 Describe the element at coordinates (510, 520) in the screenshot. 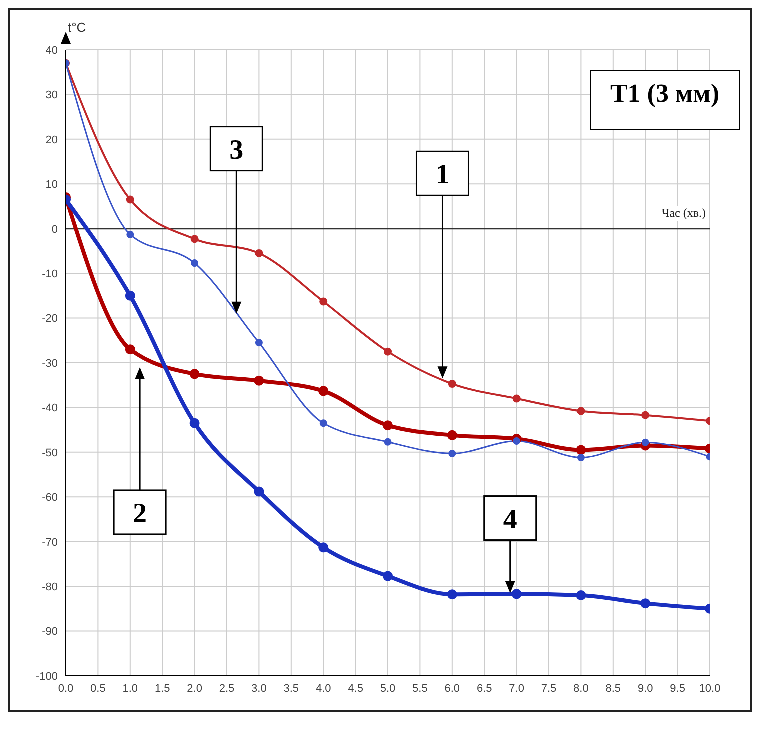

I see `annotation: 4` at that location.